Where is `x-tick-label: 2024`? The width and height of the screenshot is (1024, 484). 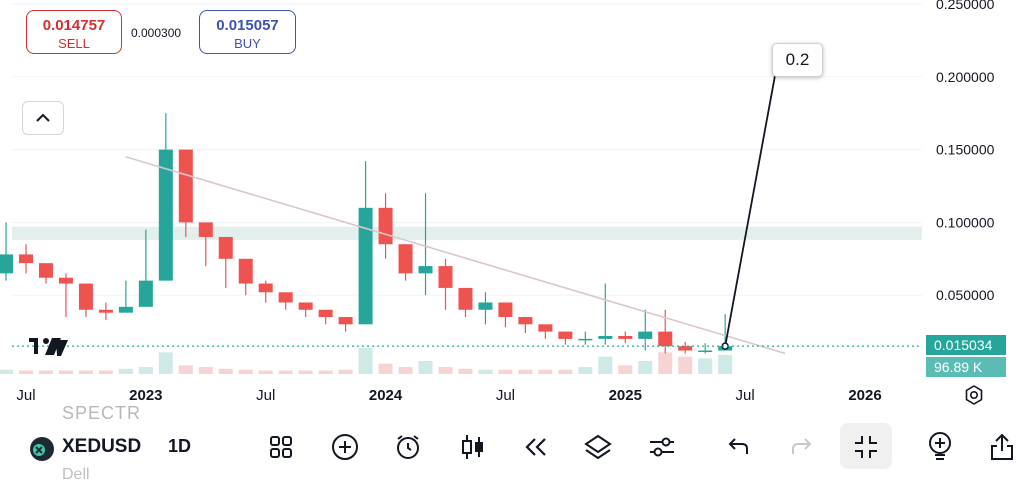 x-tick-label: 2024 is located at coordinates (386, 395).